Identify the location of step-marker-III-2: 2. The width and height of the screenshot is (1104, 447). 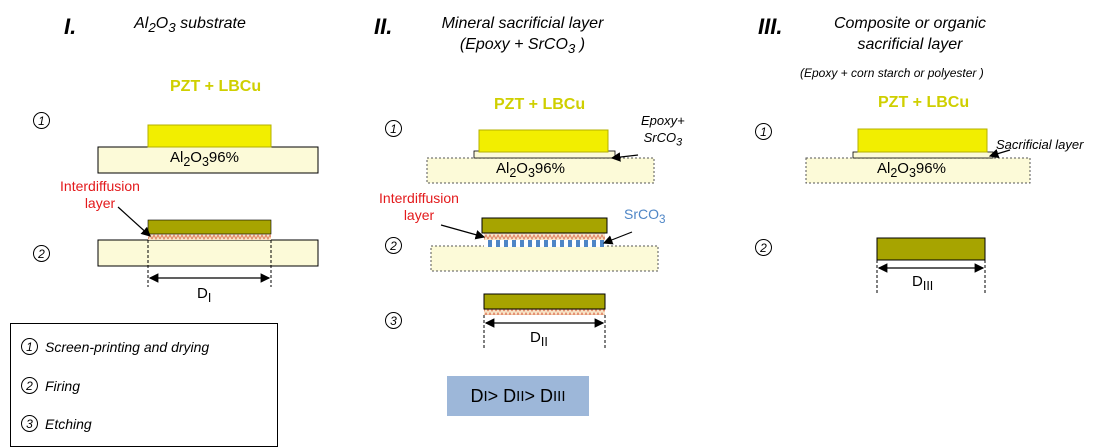
(763, 247).